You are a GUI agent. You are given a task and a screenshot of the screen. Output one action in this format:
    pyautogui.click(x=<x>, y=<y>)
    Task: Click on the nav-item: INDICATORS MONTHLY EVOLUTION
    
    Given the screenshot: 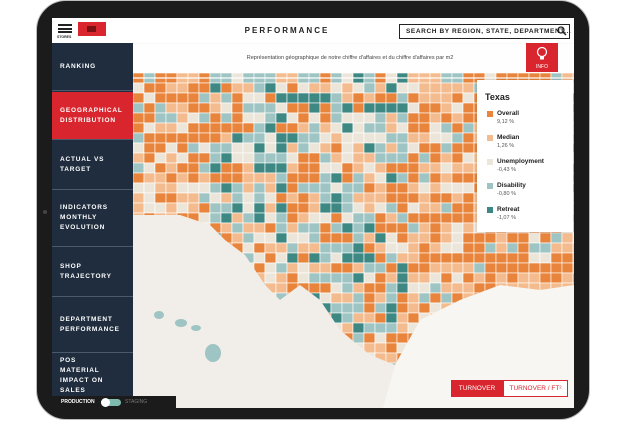 What is the action you would take?
    pyautogui.click(x=92, y=218)
    